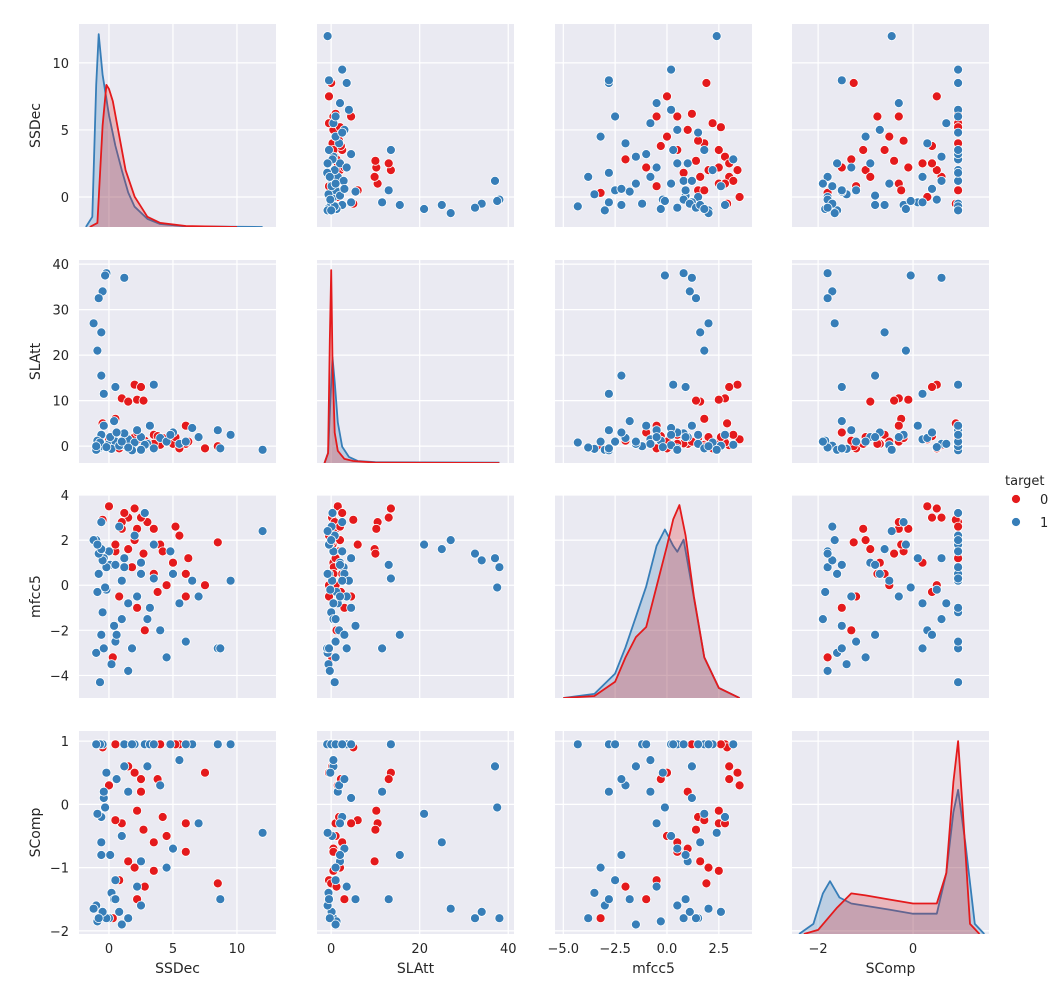 Image resolution: width=1063 pixels, height=1004 pixels. Describe the element at coordinates (415, 832) in the screenshot. I see `panel-SComp-vs-SLAtt` at that location.